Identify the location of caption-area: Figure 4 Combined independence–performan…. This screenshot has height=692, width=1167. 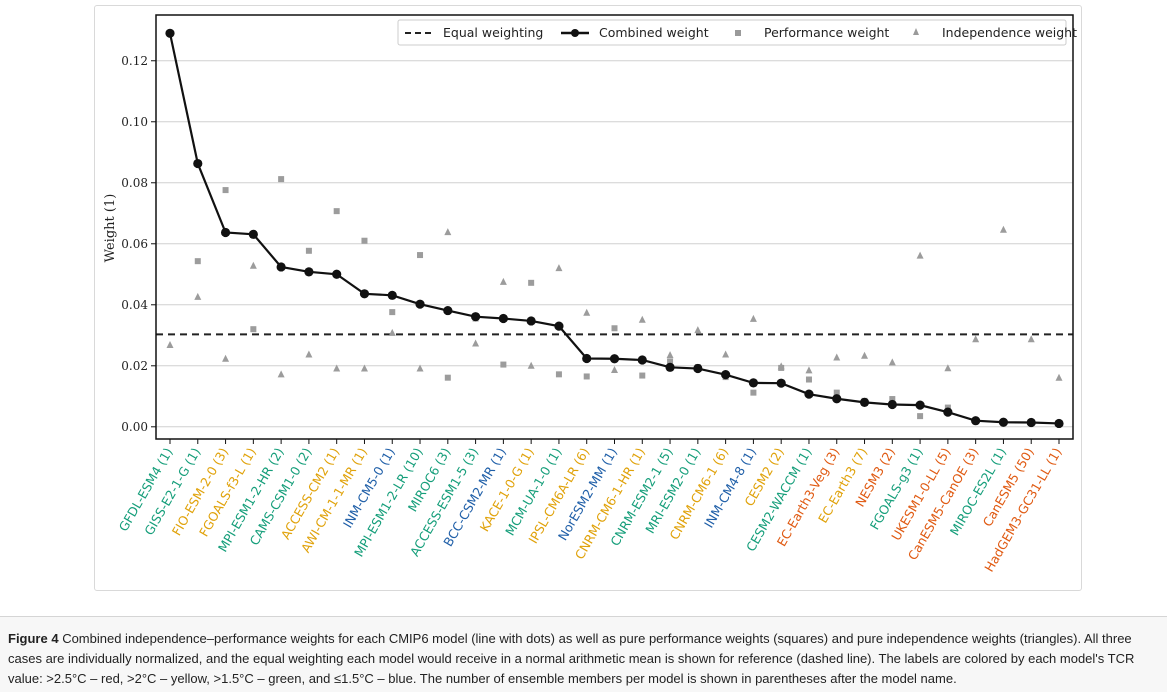
(583, 654).